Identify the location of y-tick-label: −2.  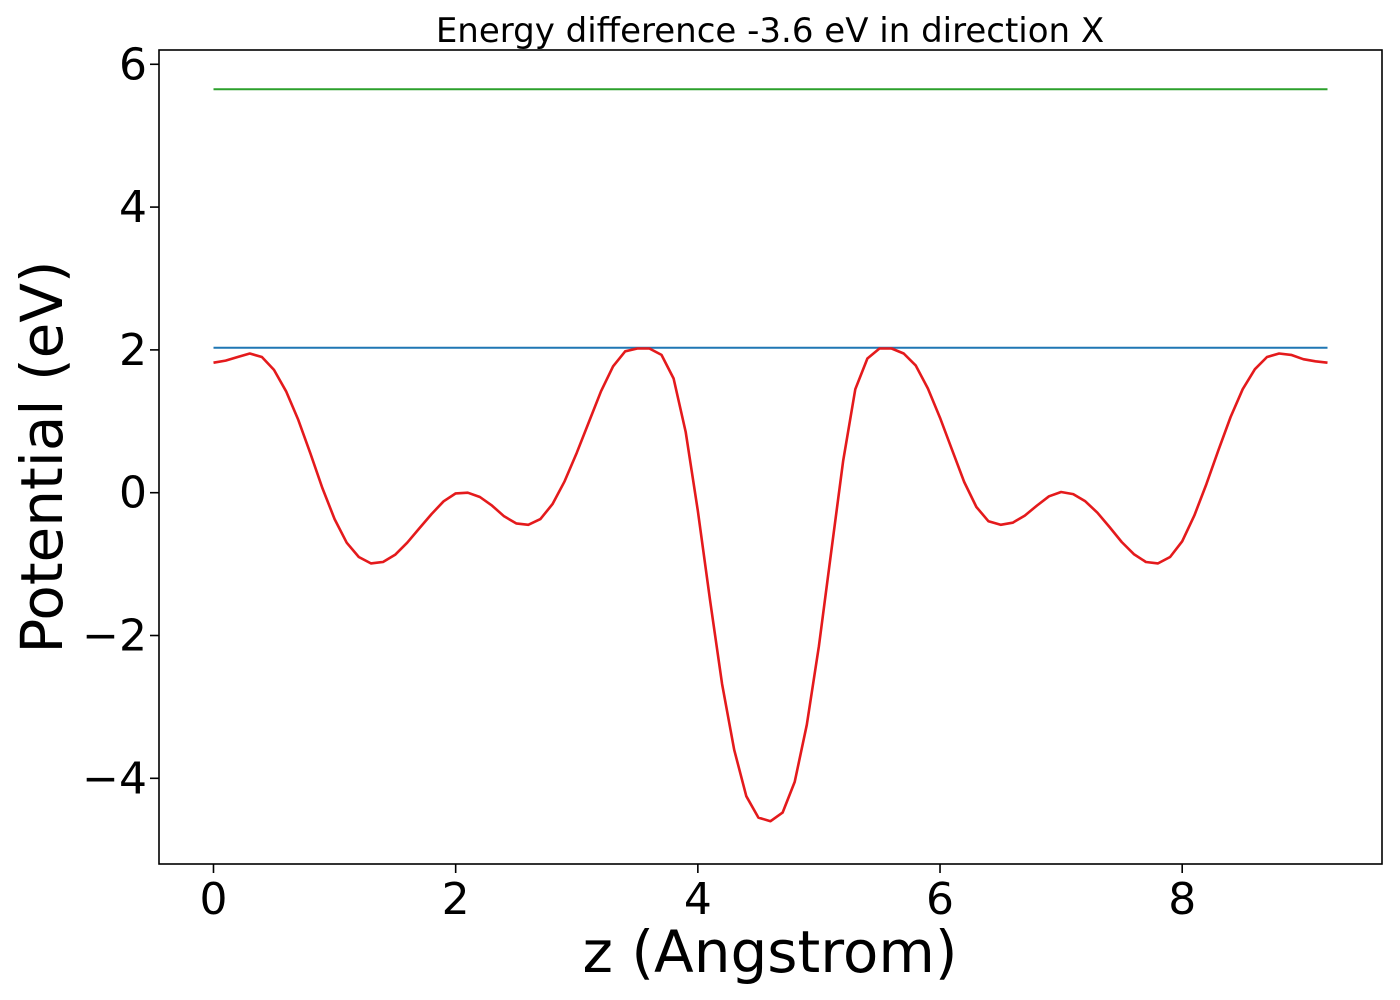
(114, 636).